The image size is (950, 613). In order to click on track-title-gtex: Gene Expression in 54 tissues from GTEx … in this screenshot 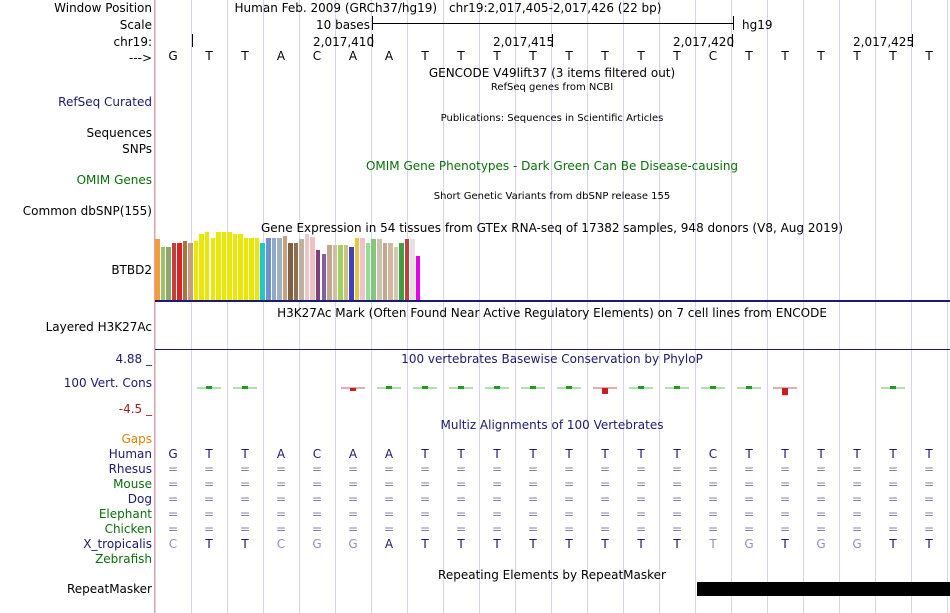, I will do `click(552, 228)`.